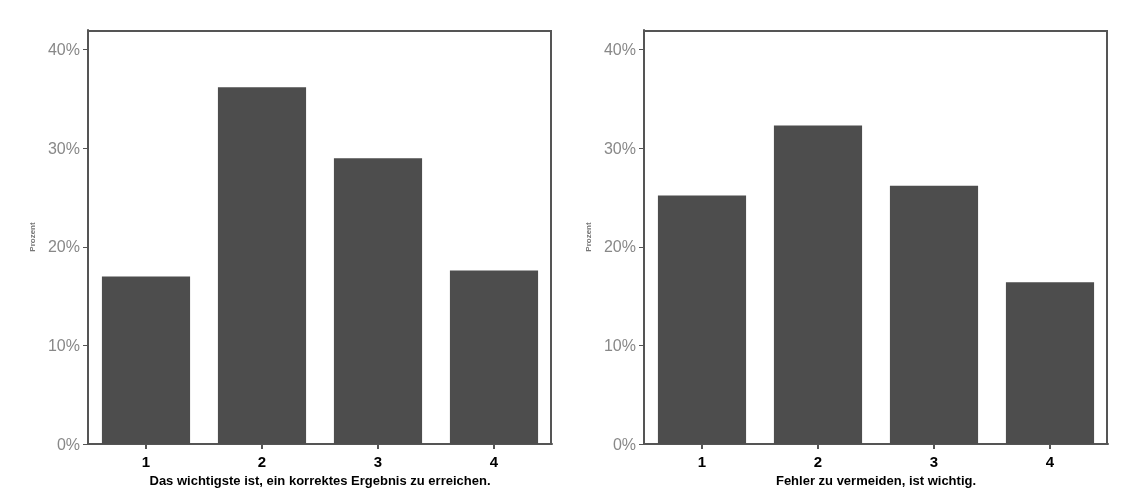 This screenshot has height=502, width=1128. Describe the element at coordinates (876, 480) in the screenshot. I see `x-axis-title: Fehler zu vermeiden, ist wichtig.` at that location.